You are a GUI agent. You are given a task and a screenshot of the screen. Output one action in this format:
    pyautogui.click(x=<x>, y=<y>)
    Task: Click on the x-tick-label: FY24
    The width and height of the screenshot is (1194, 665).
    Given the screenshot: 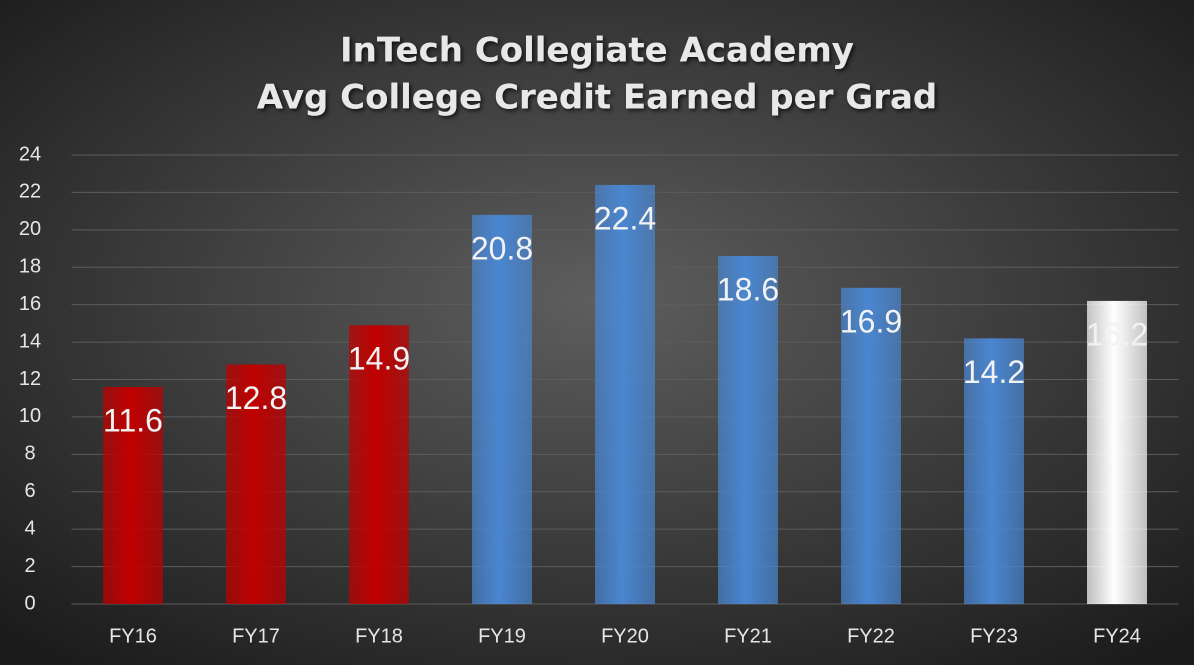 What is the action you would take?
    pyautogui.click(x=1117, y=636)
    